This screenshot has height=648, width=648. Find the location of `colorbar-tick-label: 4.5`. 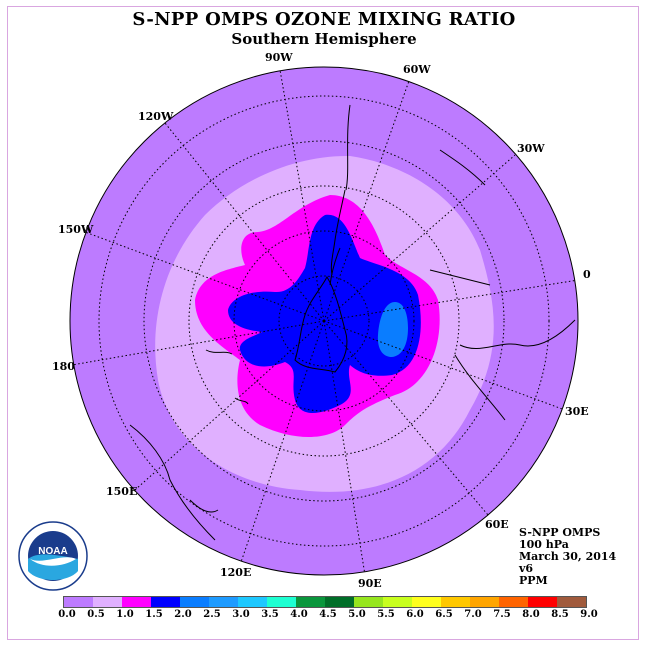

colorbar-tick-label: 4.5 is located at coordinates (328, 614).